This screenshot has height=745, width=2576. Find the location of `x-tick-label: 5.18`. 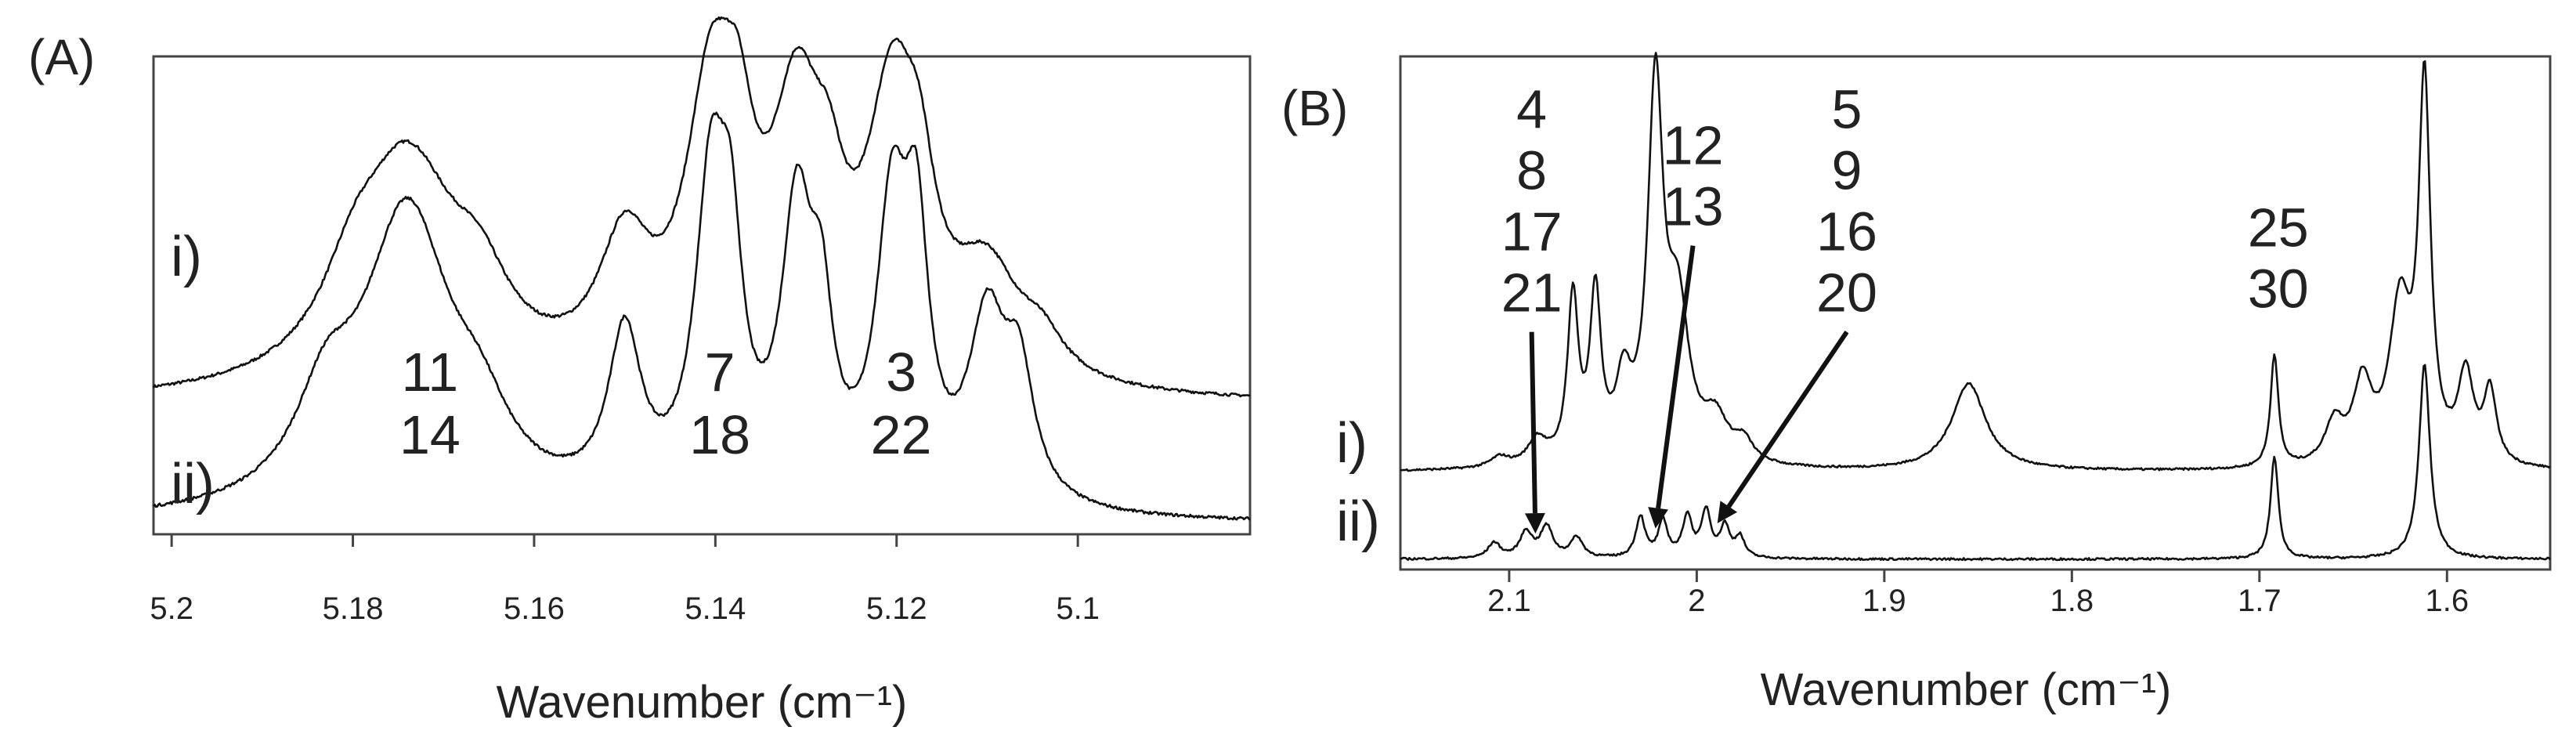

x-tick-label: 5.18 is located at coordinates (353, 608).